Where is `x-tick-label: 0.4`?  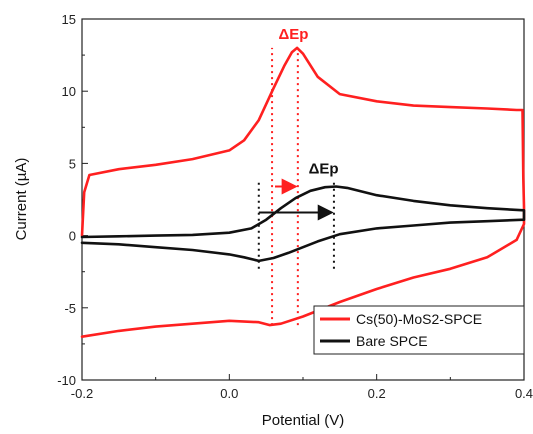 x-tick-label: 0.4 is located at coordinates (524, 393).